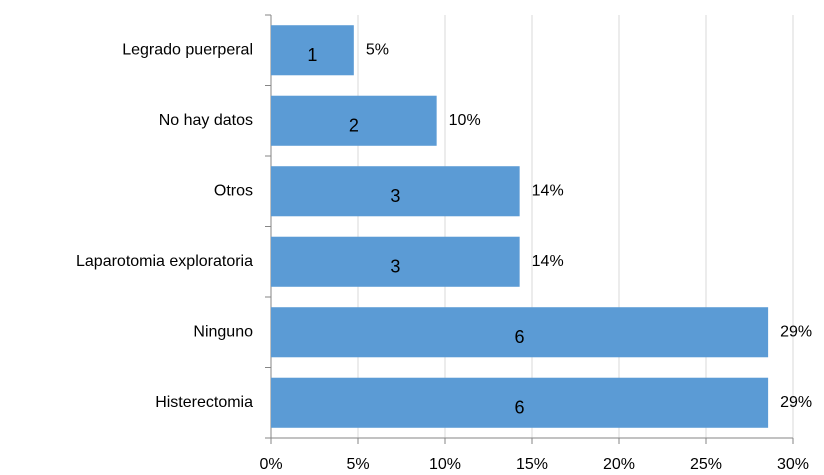  Describe the element at coordinates (164, 261) in the screenshot. I see `y-tick-label: Laparotomia exploratoria` at that location.